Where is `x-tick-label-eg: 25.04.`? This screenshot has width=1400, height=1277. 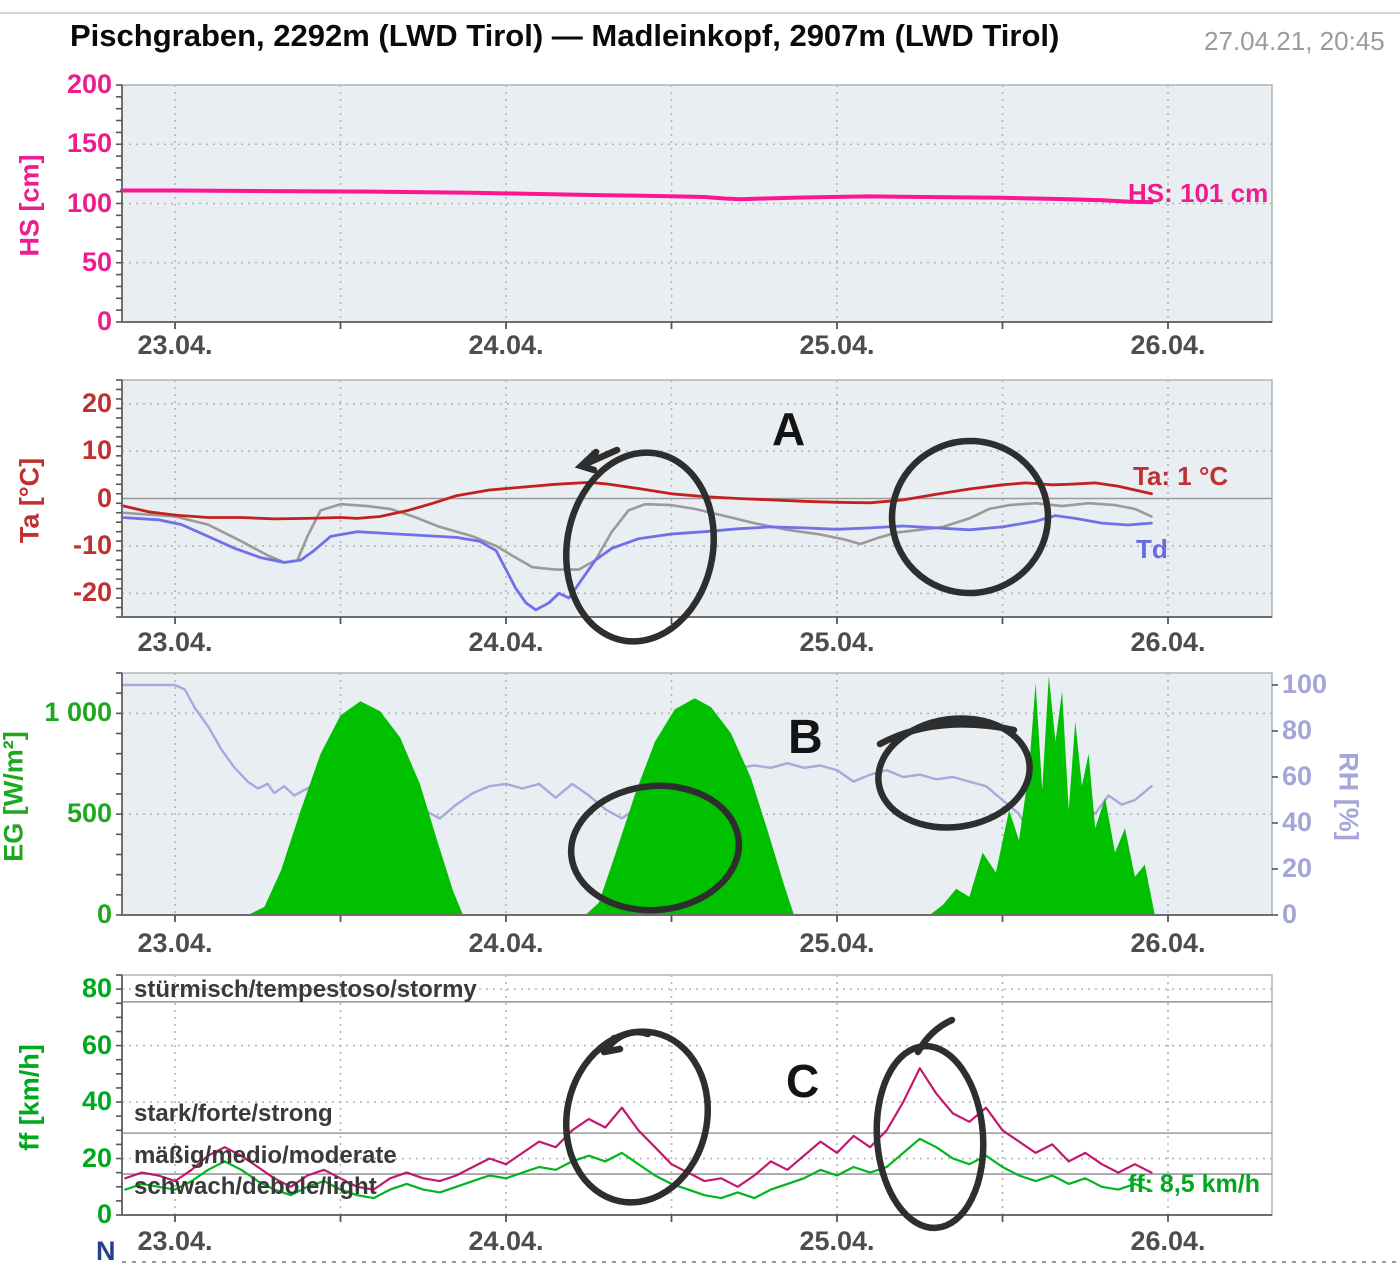 x-tick-label-eg: 25.04. is located at coordinates (837, 943).